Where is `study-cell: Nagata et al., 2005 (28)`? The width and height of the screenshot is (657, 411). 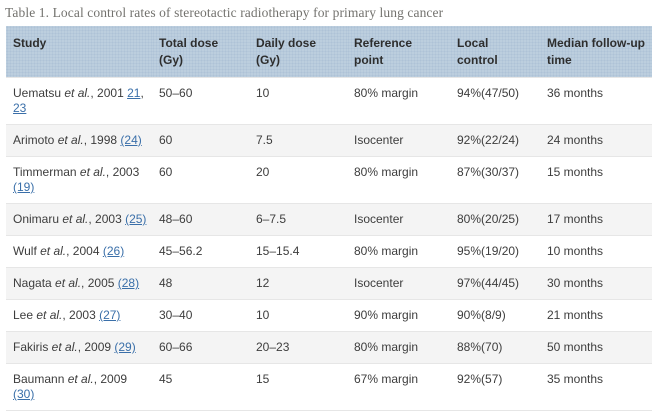 study-cell: Nagata et al., 2005 (28) is located at coordinates (76, 283).